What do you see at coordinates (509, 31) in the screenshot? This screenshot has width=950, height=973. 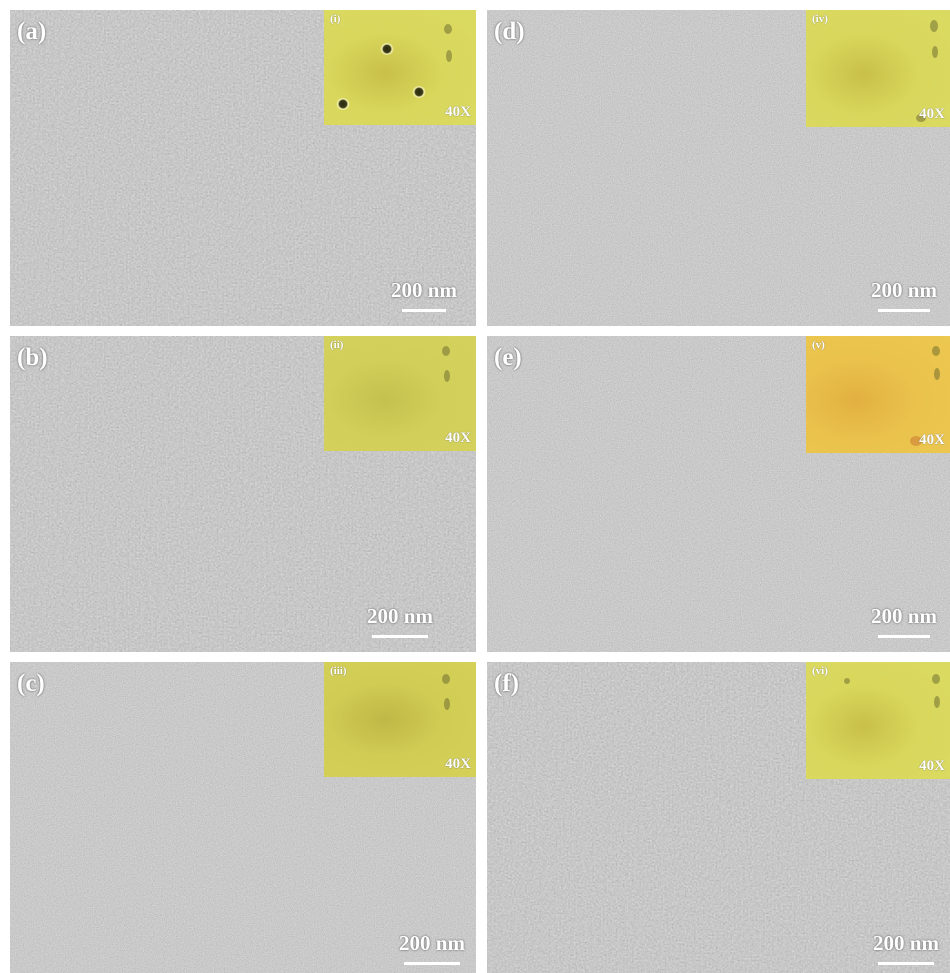 I see `panel-label: (d)` at bounding box center [509, 31].